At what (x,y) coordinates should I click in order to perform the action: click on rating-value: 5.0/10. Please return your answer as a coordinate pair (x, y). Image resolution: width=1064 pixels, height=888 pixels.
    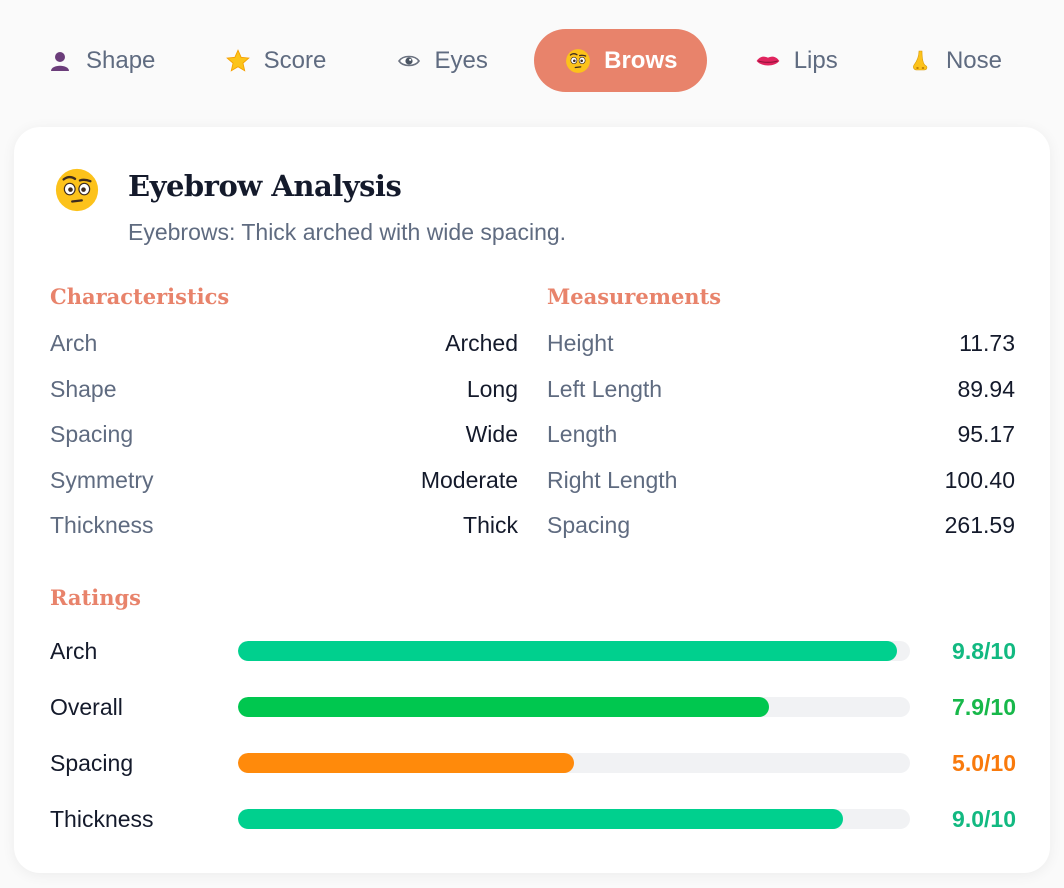
    Looking at the image, I should click on (984, 762).